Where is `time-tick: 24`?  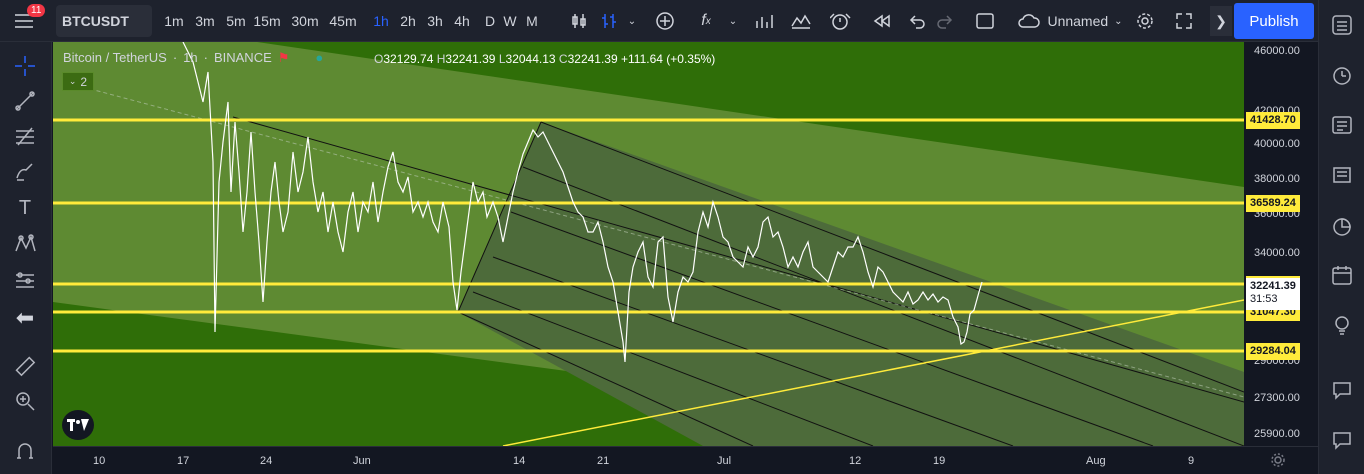 time-tick: 24 is located at coordinates (266, 461).